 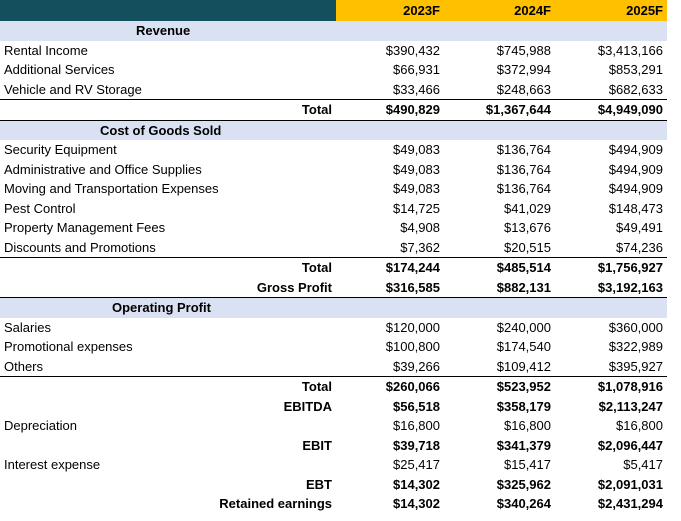 I want to click on cell-2023: $100,800, so click(x=412, y=347).